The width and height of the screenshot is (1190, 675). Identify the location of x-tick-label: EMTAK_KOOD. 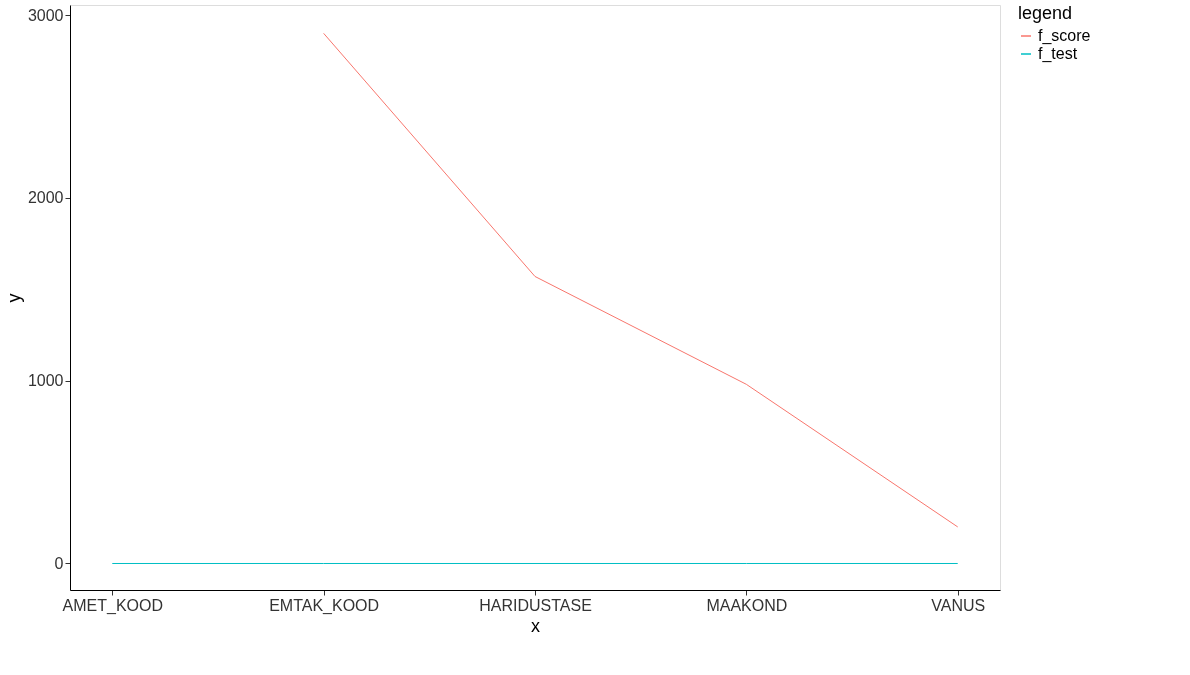
(324, 605).